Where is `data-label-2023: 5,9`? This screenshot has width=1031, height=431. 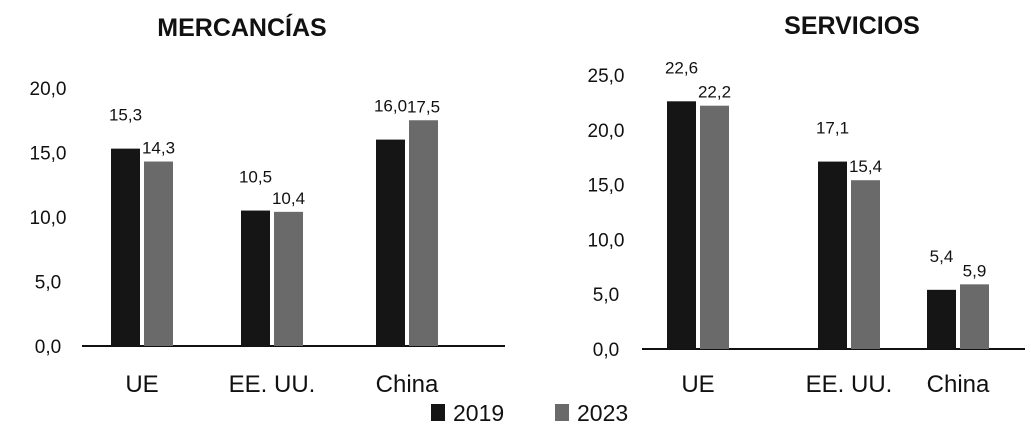
data-label-2023: 5,9 is located at coordinates (975, 270).